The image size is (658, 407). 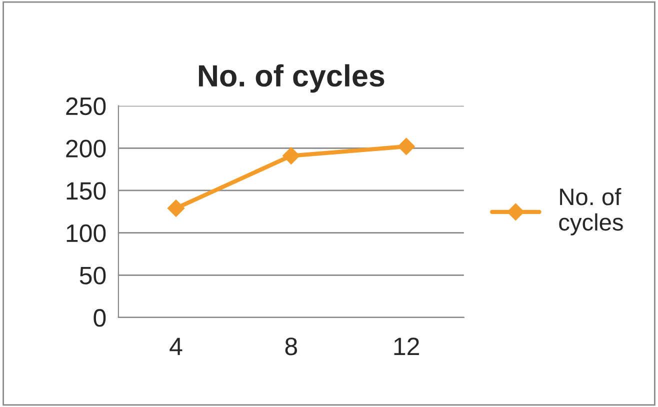 I want to click on y-tick-label: 250, so click(x=86, y=106).